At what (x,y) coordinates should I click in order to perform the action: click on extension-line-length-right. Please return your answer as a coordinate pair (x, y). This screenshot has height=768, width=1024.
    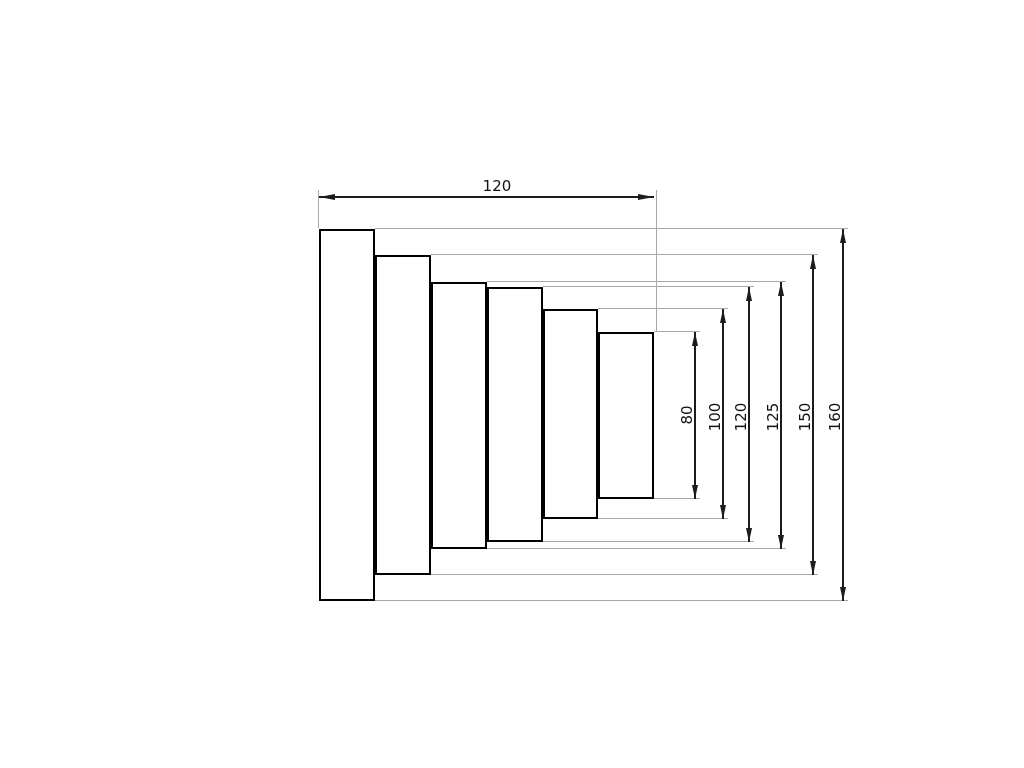
    Looking at the image, I should click on (656, 260).